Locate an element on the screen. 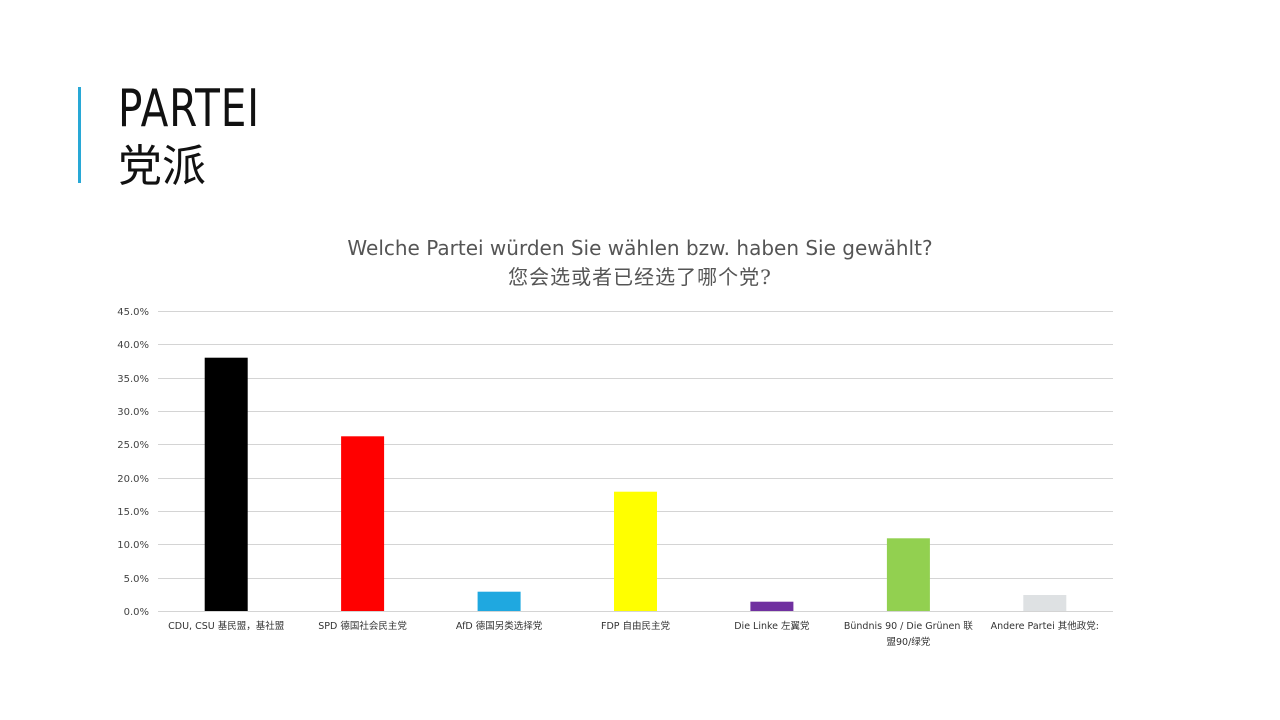  chart-title-chinese: 您会选或者已经选了哪个党? is located at coordinates (640, 277).